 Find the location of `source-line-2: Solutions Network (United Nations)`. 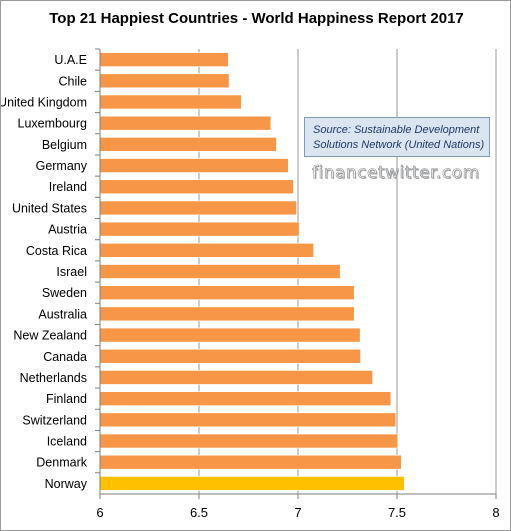

source-line-2: Solutions Network (United Nations) is located at coordinates (399, 145).